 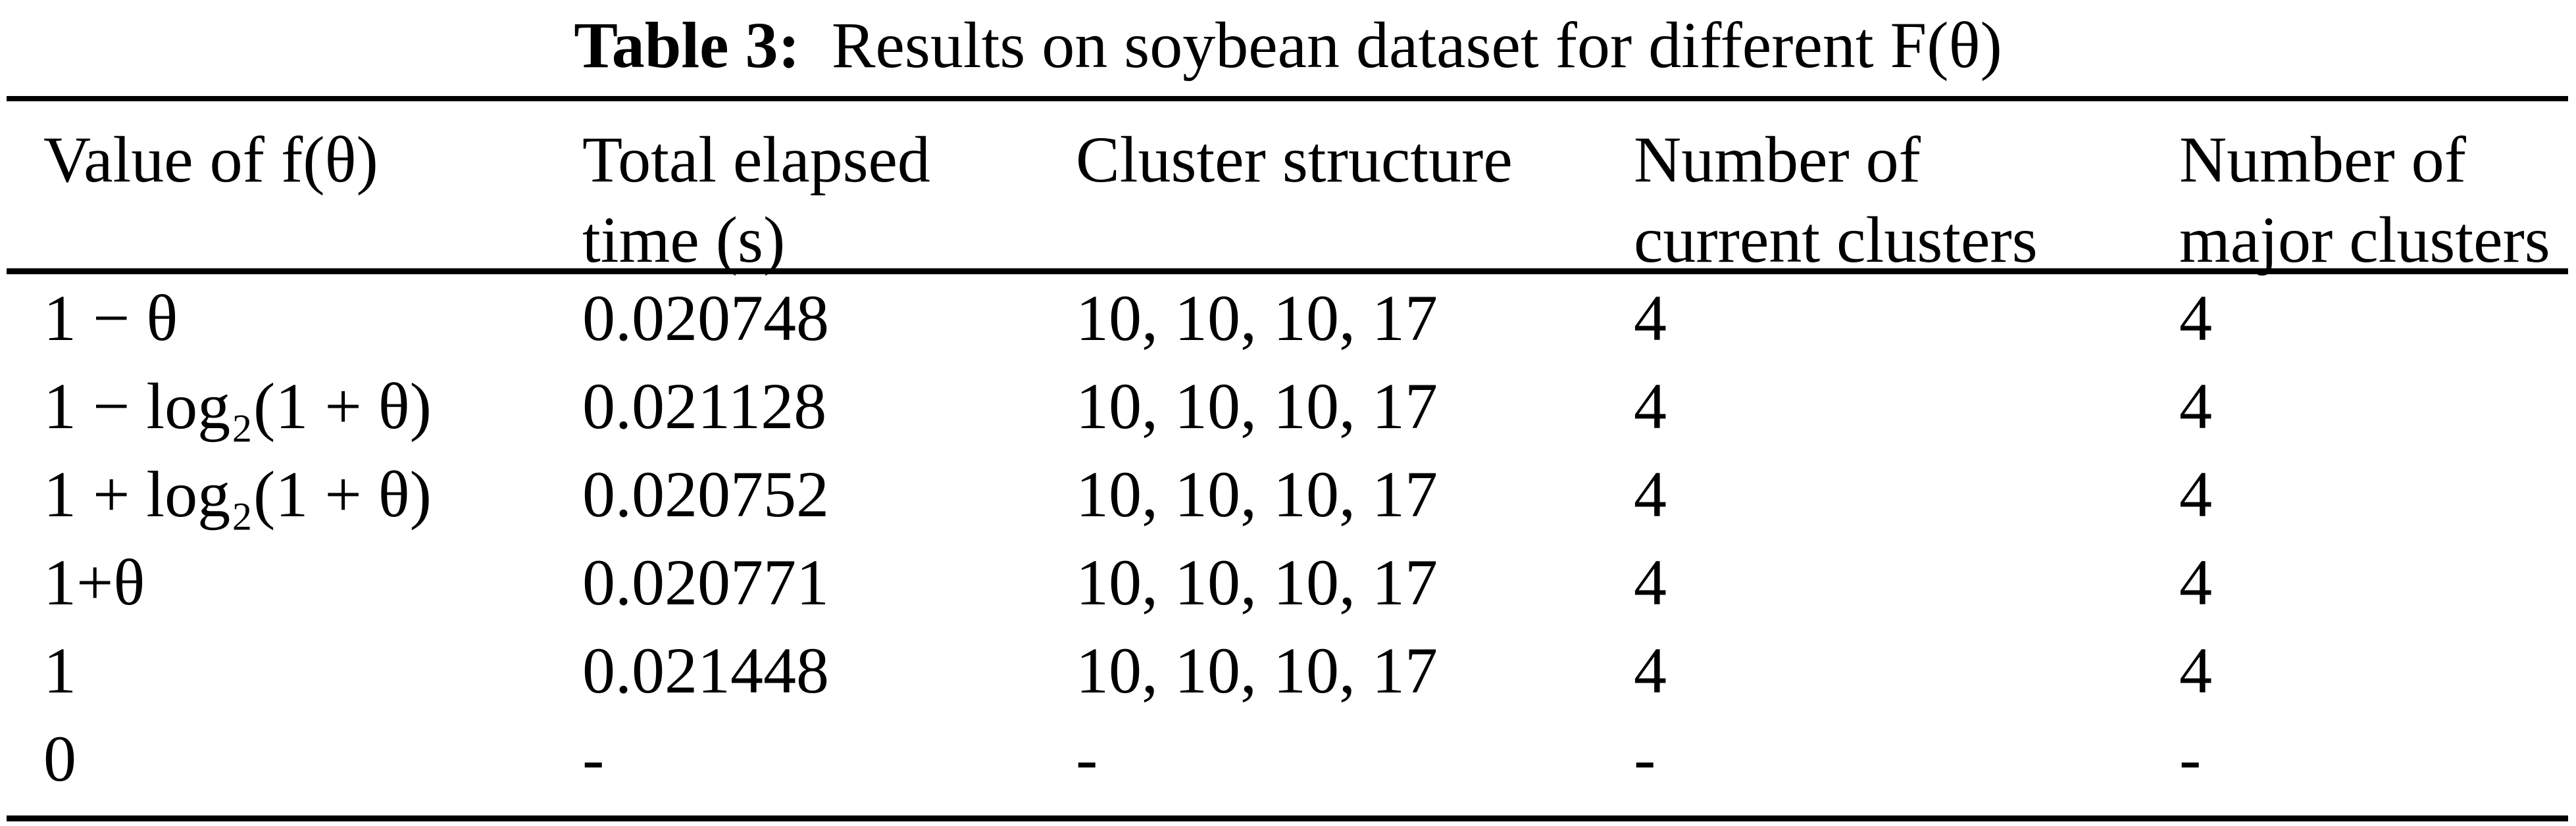 I want to click on column-header-f-theta: Value of f(θ), so click(x=210, y=160).